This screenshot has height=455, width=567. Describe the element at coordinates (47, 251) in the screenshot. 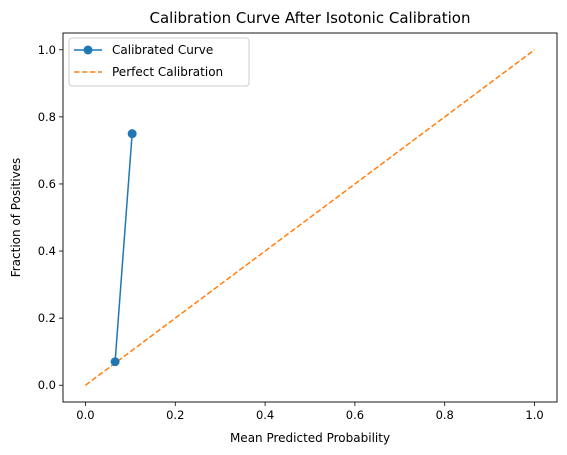

I see `y-tick-label: 0.4` at that location.